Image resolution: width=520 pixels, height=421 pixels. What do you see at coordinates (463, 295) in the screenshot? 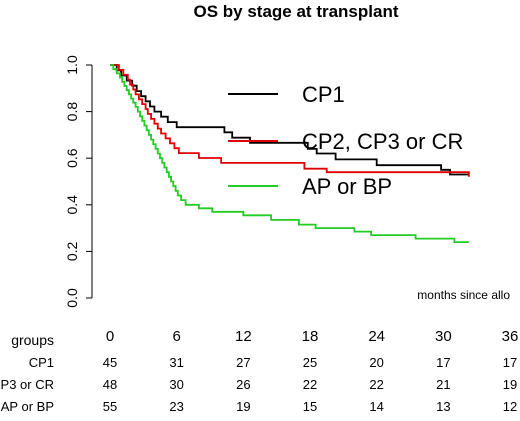
I see `x-axis-label: months since allo` at bounding box center [463, 295].